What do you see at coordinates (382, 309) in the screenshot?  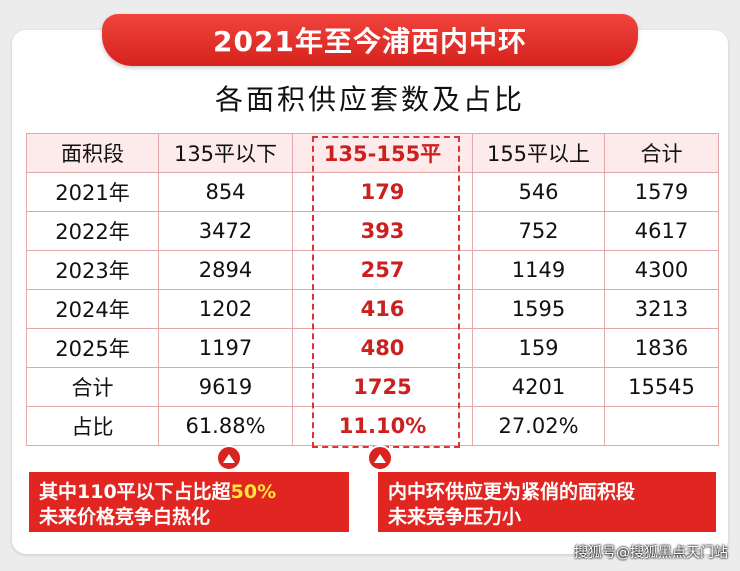 I see `table-cell-highlighted: 416` at bounding box center [382, 309].